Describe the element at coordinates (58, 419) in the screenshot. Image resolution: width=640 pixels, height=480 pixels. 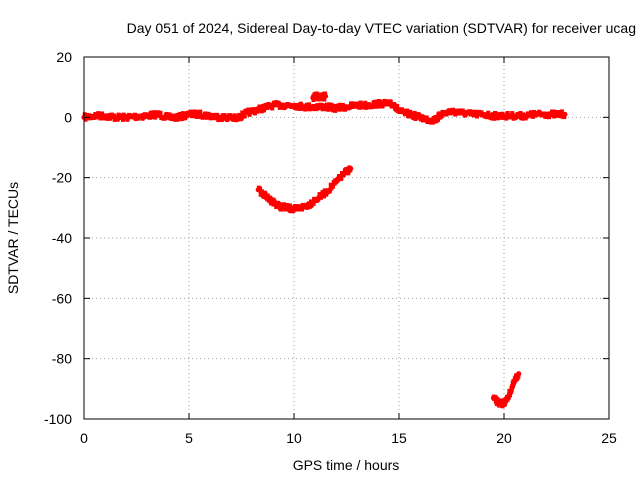
I see `y-tick-label: -100` at that location.